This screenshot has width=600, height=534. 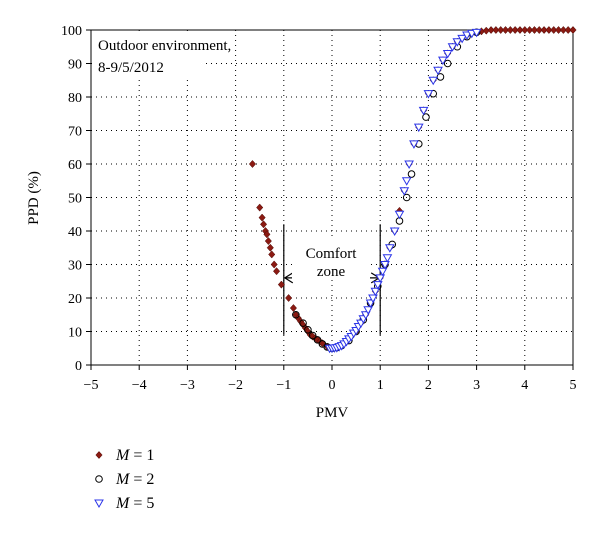 I want to click on x-tick-label: 2, so click(x=428, y=385).